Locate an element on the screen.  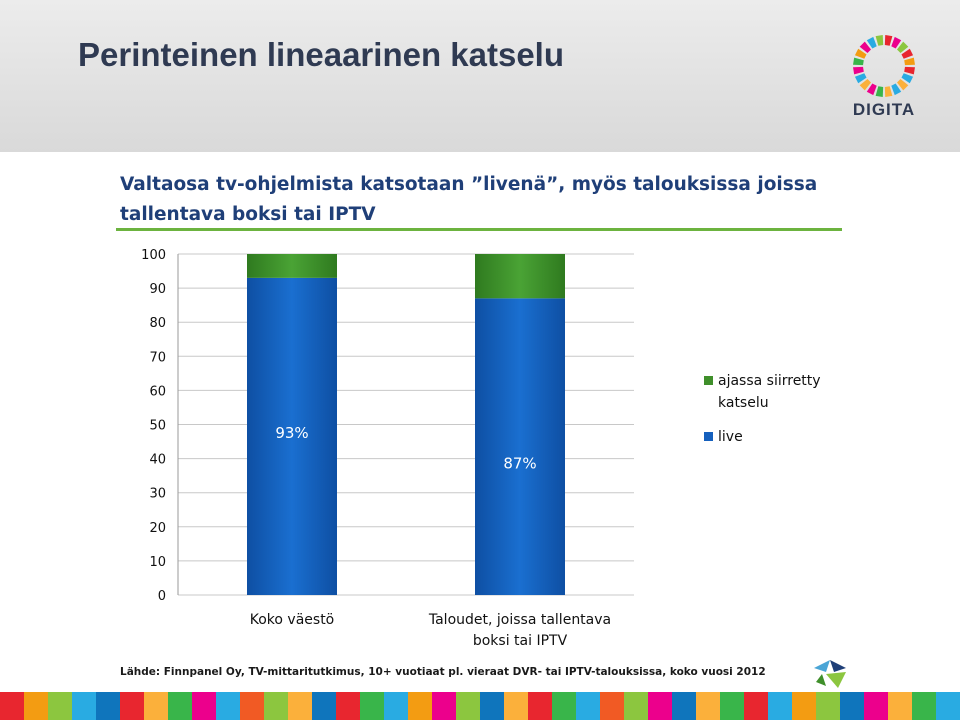
y-tick-label: 70 is located at coordinates (157, 357).